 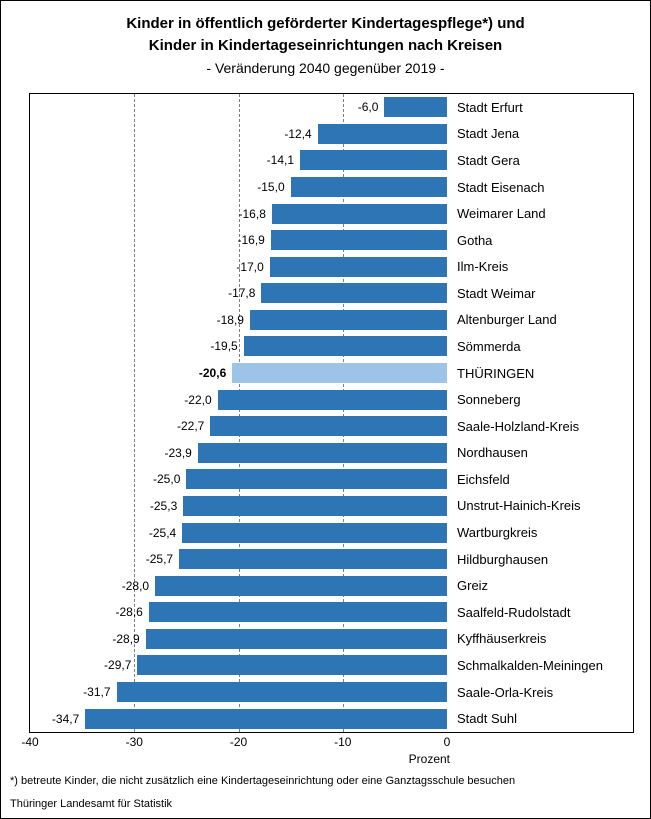 What do you see at coordinates (224, 346) in the screenshot?
I see `bar-value-label: -19,5` at bounding box center [224, 346].